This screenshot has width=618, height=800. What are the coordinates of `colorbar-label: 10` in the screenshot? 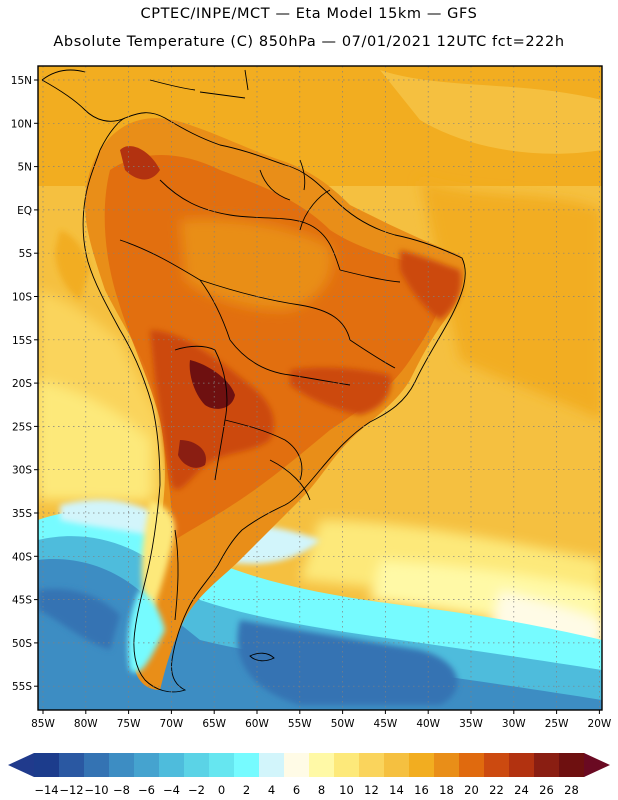 It's located at (346, 790).